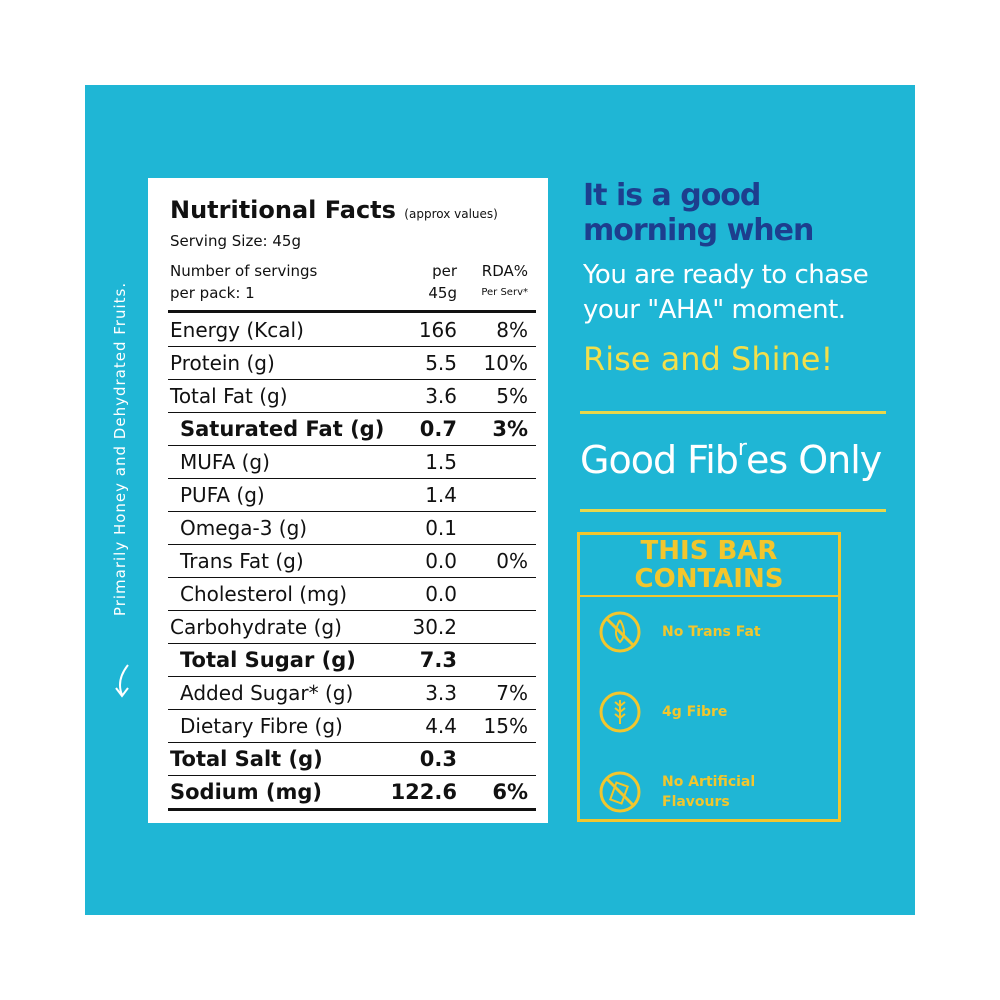 This screenshot has width=1000, height=1000. Describe the element at coordinates (243, 282) in the screenshot. I see `servings: Number of servings per pack: 1` at that location.